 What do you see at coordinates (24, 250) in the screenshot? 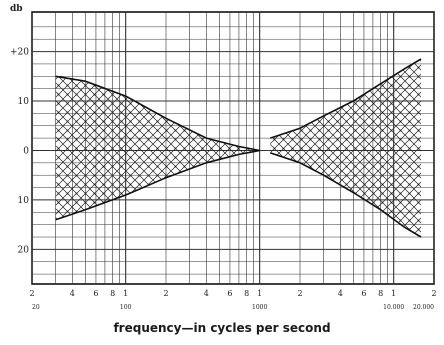
I see `y-tick-label: 20` at bounding box center [24, 250].